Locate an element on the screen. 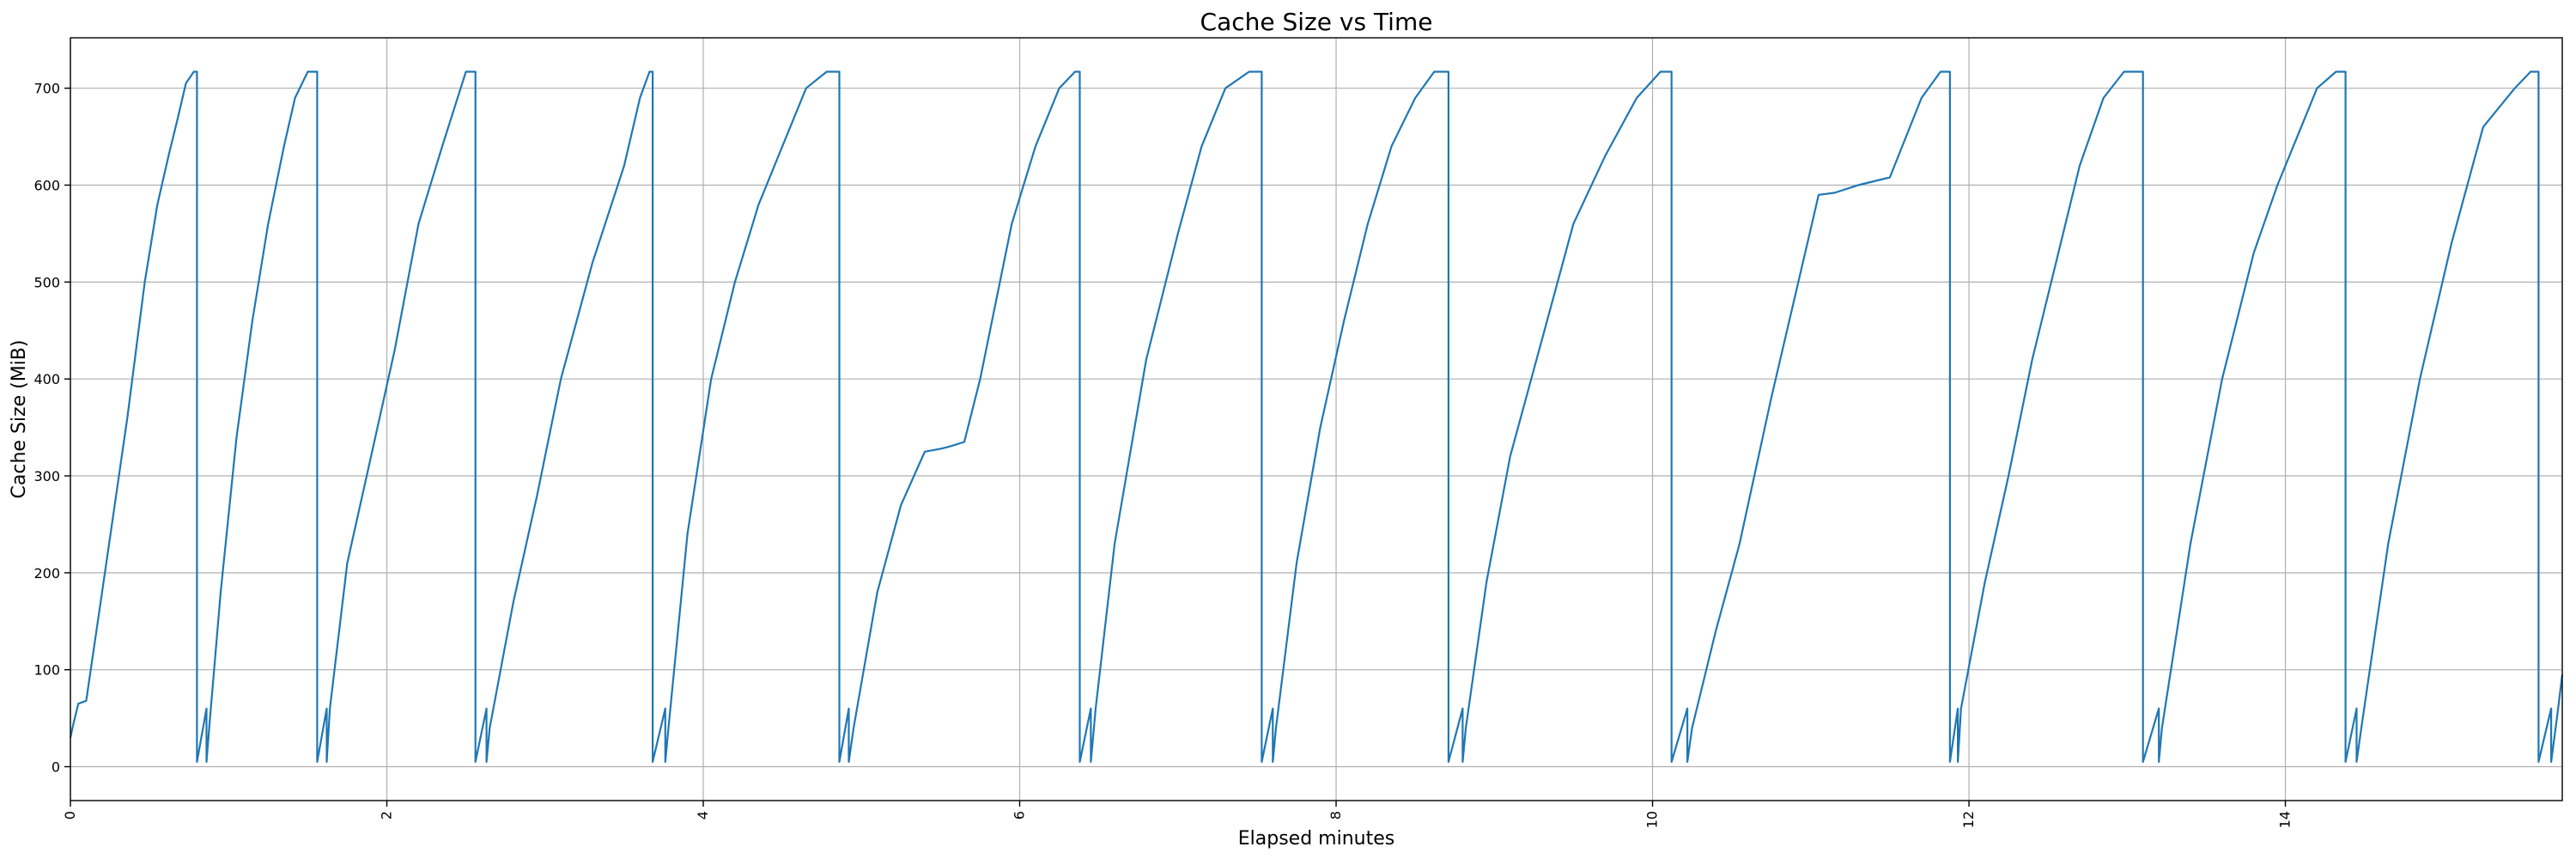 Image resolution: width=2576 pixels, height=859 pixels. y-tick-label: 400 is located at coordinates (46, 379).